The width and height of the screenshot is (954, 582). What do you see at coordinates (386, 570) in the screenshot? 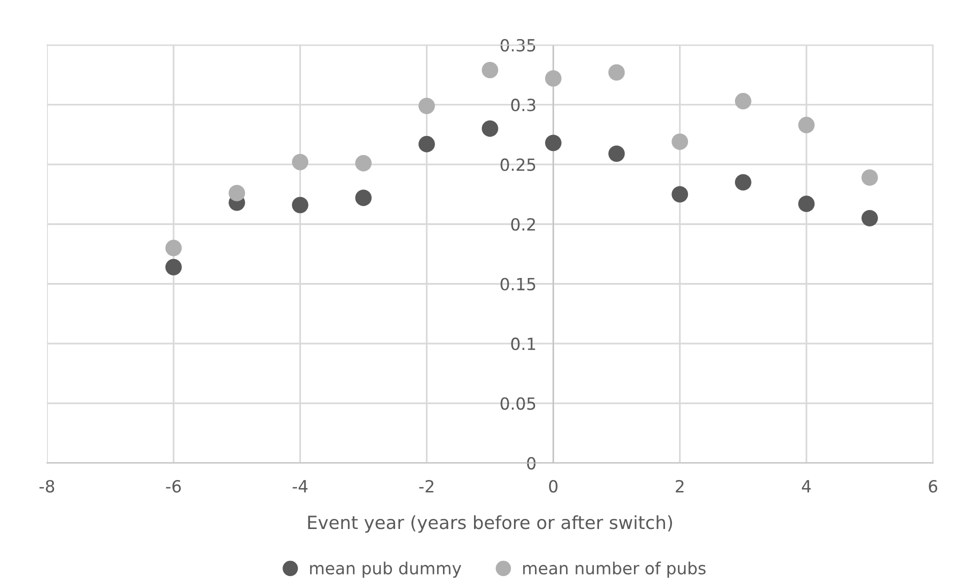
I see `legend-label: mean pub dummy` at bounding box center [386, 570].